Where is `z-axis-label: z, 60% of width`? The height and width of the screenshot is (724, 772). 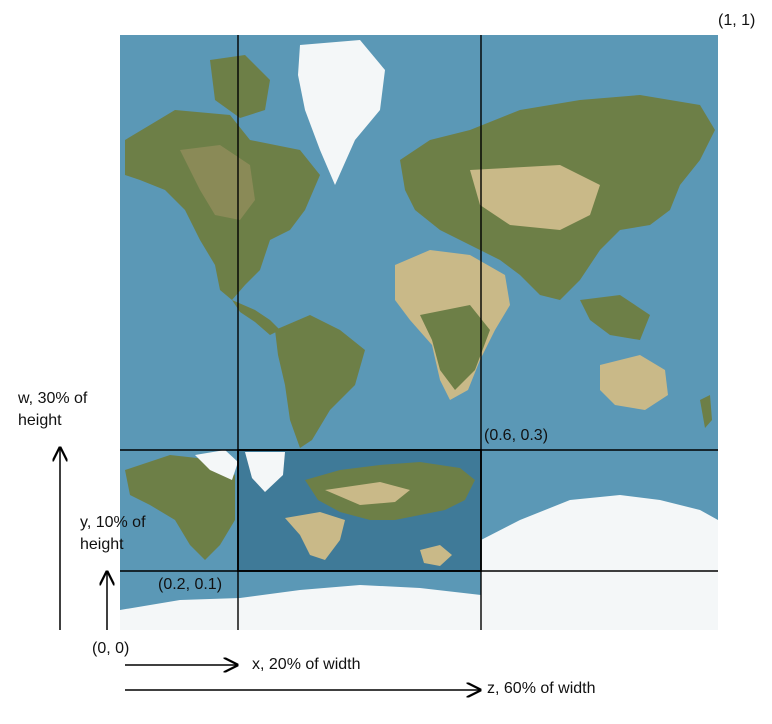
z-axis-label: z, 60% of width is located at coordinates (541, 688).